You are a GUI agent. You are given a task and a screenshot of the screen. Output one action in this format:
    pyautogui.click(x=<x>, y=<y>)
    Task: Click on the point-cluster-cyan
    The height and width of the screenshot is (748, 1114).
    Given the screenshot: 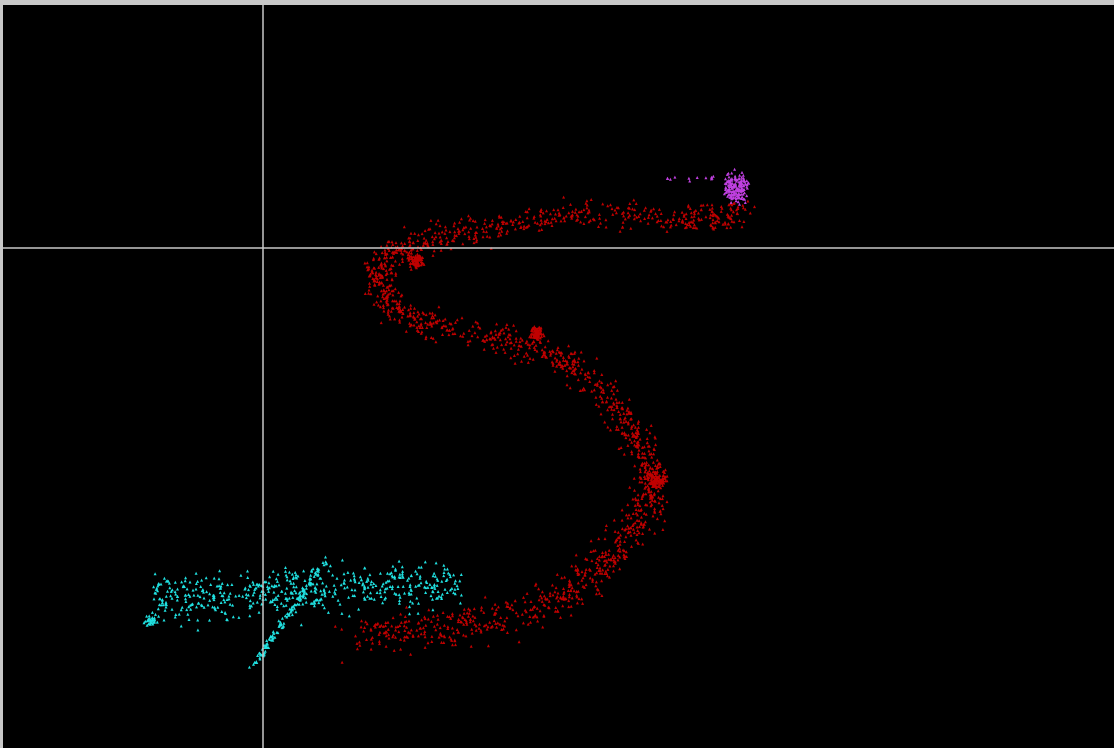 What is the action you would take?
    pyautogui.click(x=302, y=612)
    